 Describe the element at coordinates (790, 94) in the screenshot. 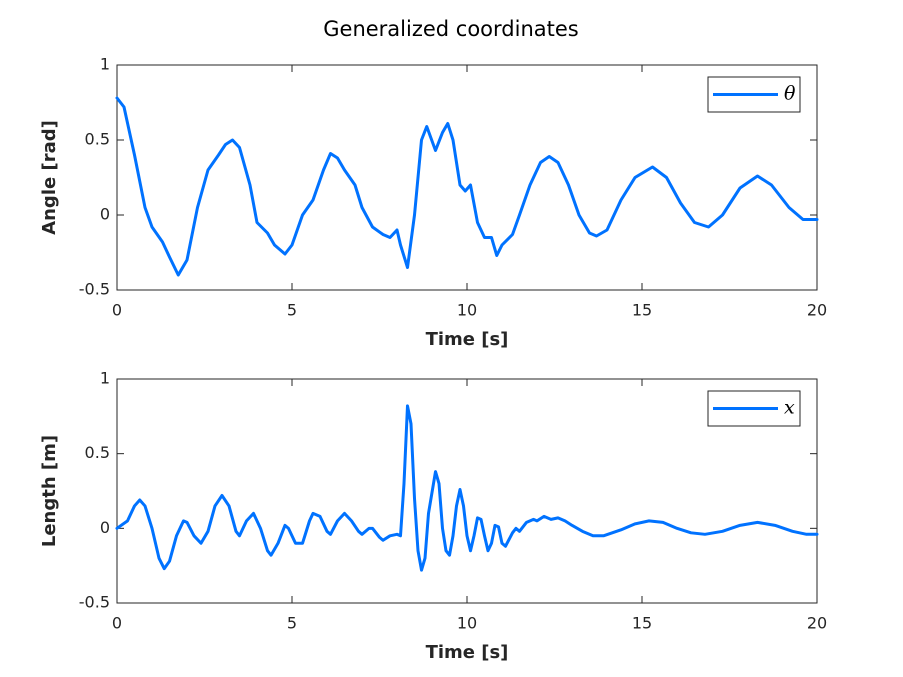

I see `legend-label: θ` at that location.